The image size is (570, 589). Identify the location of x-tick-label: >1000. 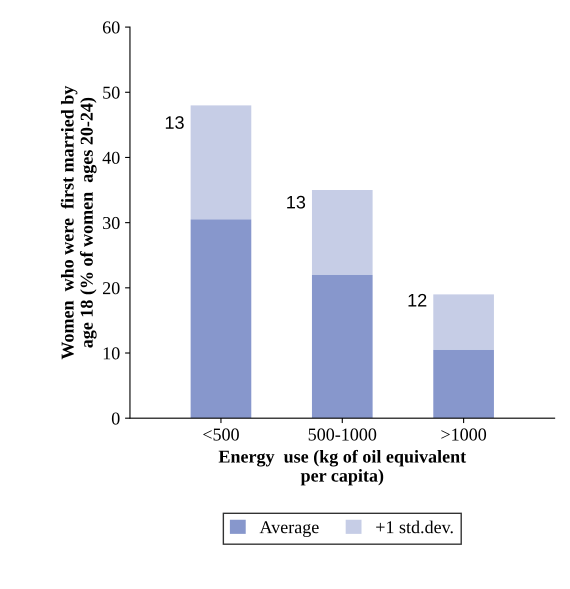
(463, 434).